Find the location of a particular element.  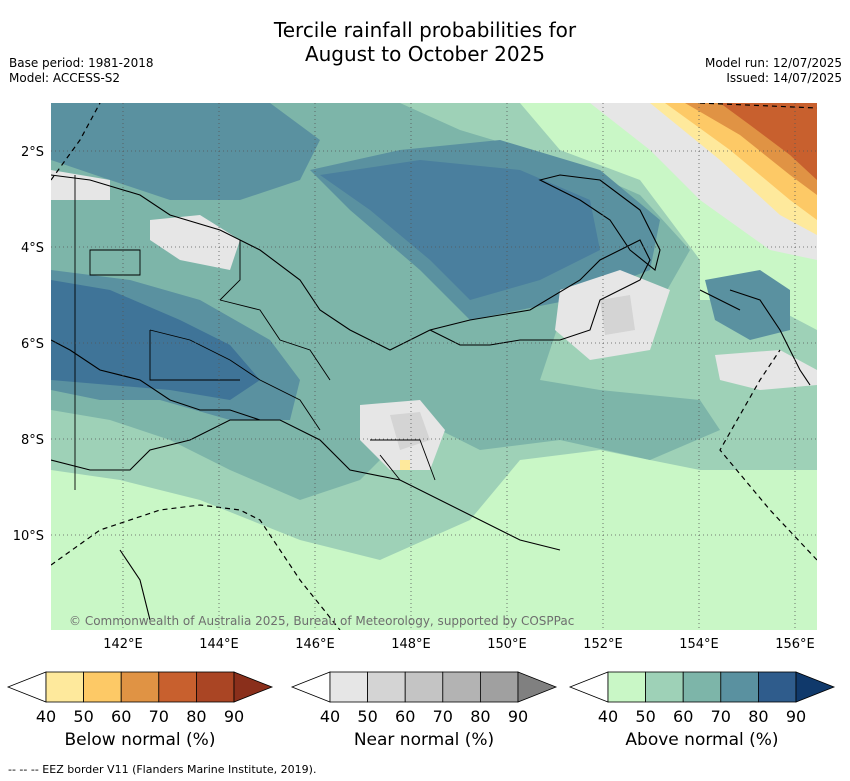

lon-label: 152°E is located at coordinates (603, 644).